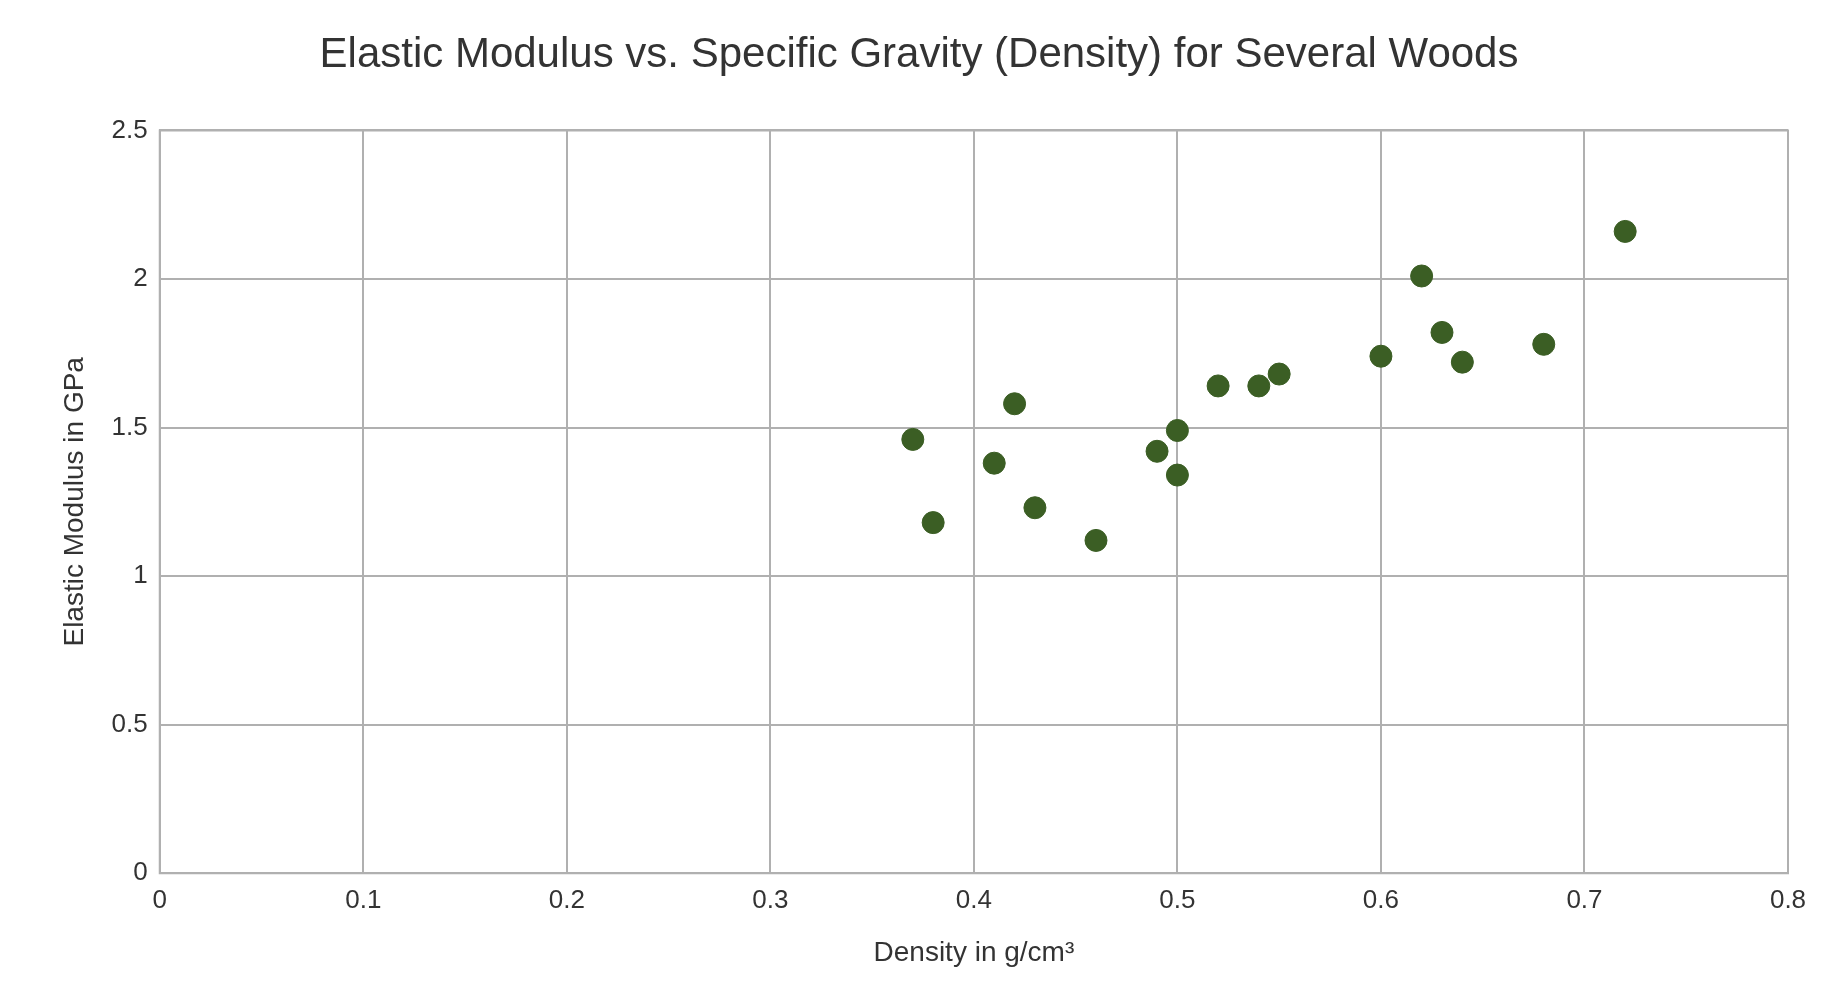  Describe the element at coordinates (770, 898) in the screenshot. I see `x-tick-label: 0.3` at that location.